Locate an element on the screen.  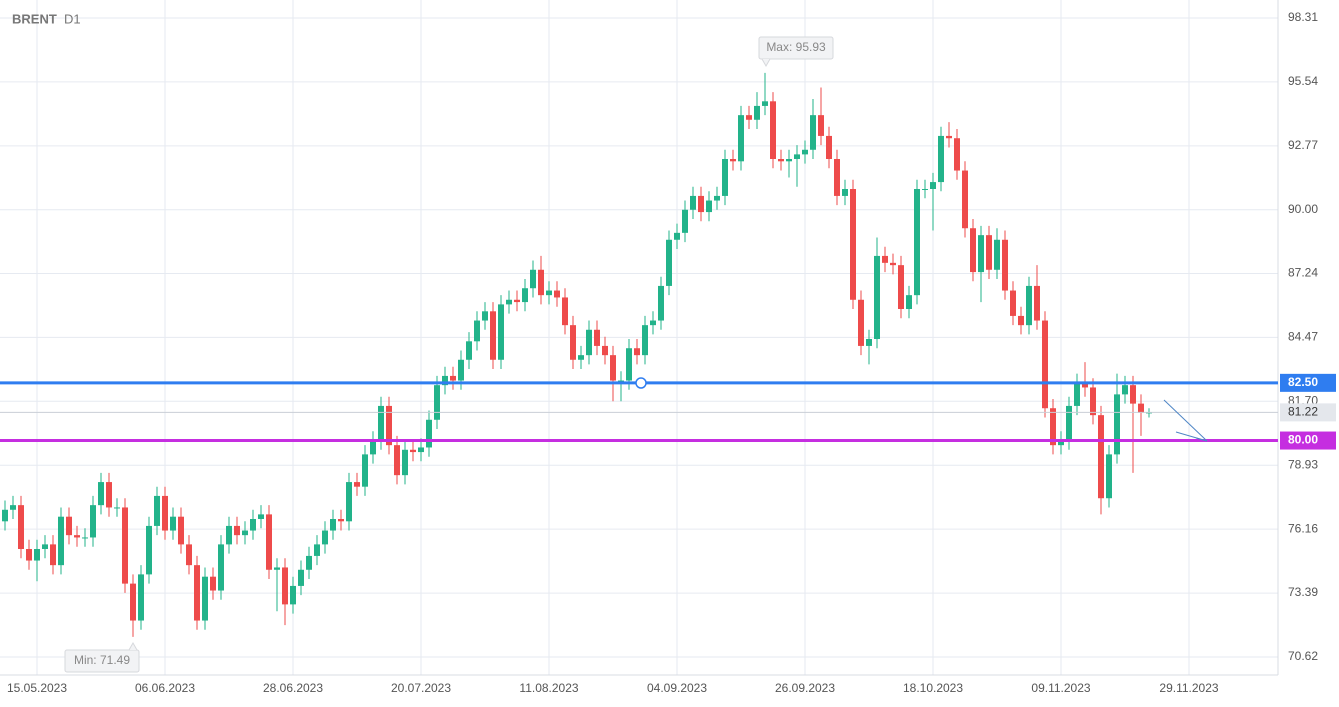
x-tick-label: 09.11.2023 is located at coordinates (1060, 688).